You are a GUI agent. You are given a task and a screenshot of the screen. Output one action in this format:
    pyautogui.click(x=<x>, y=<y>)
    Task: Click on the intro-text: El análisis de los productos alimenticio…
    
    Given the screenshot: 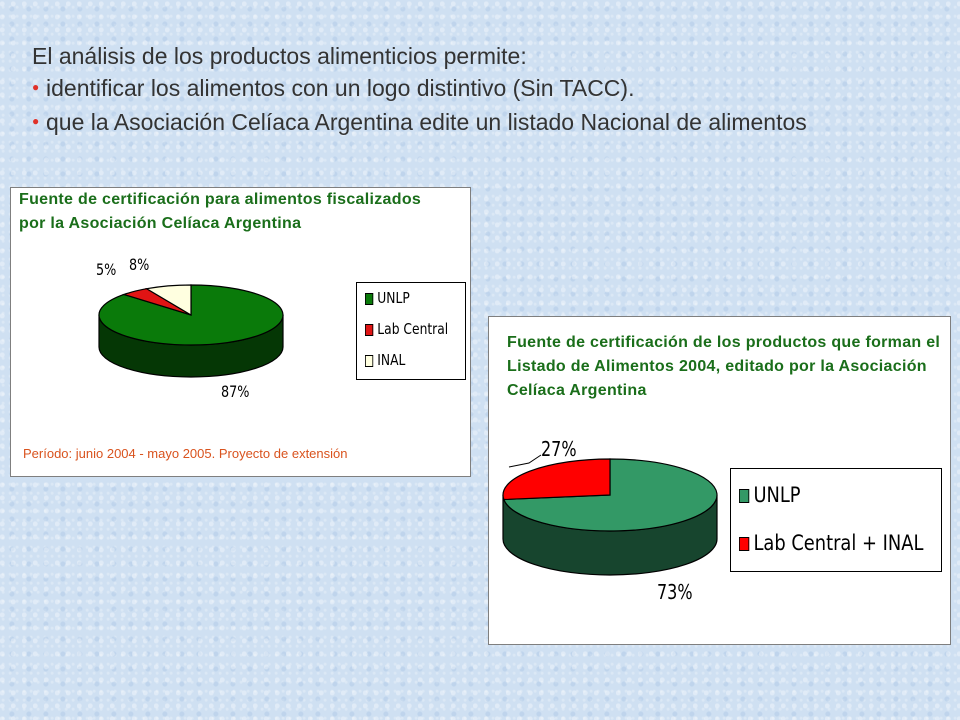 What is the action you would take?
    pyautogui.click(x=492, y=90)
    